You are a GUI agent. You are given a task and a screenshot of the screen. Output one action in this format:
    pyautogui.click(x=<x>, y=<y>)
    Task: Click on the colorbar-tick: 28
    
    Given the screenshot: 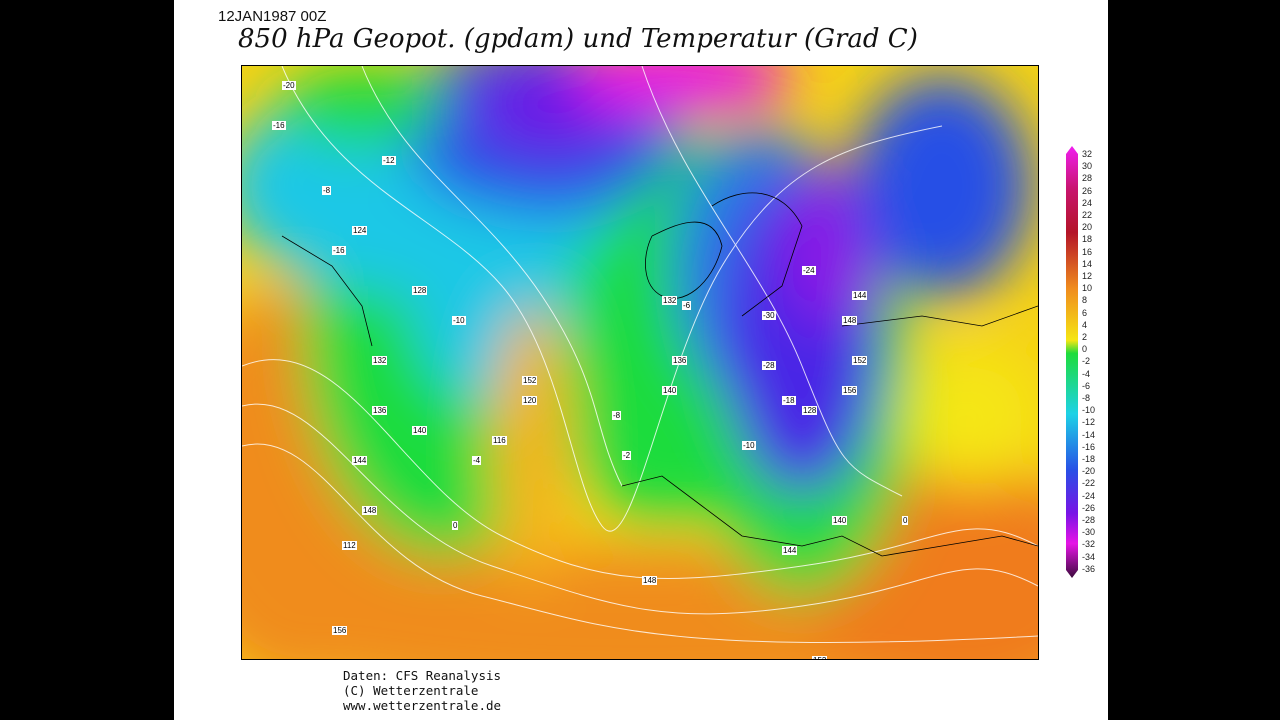 What is the action you would take?
    pyautogui.click(x=1087, y=178)
    